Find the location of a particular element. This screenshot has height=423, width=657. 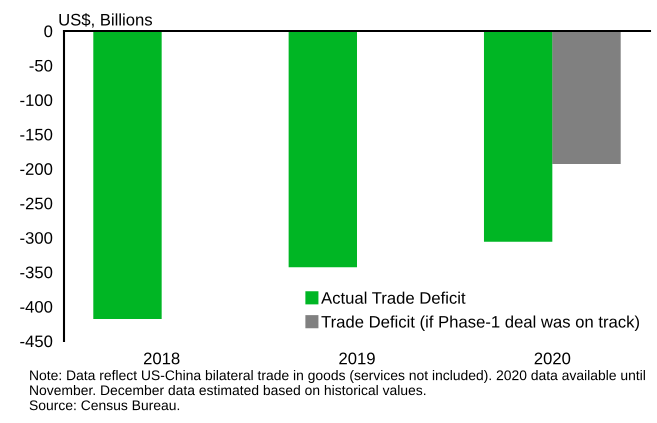

y-tick-label: -250 is located at coordinates (36, 204).